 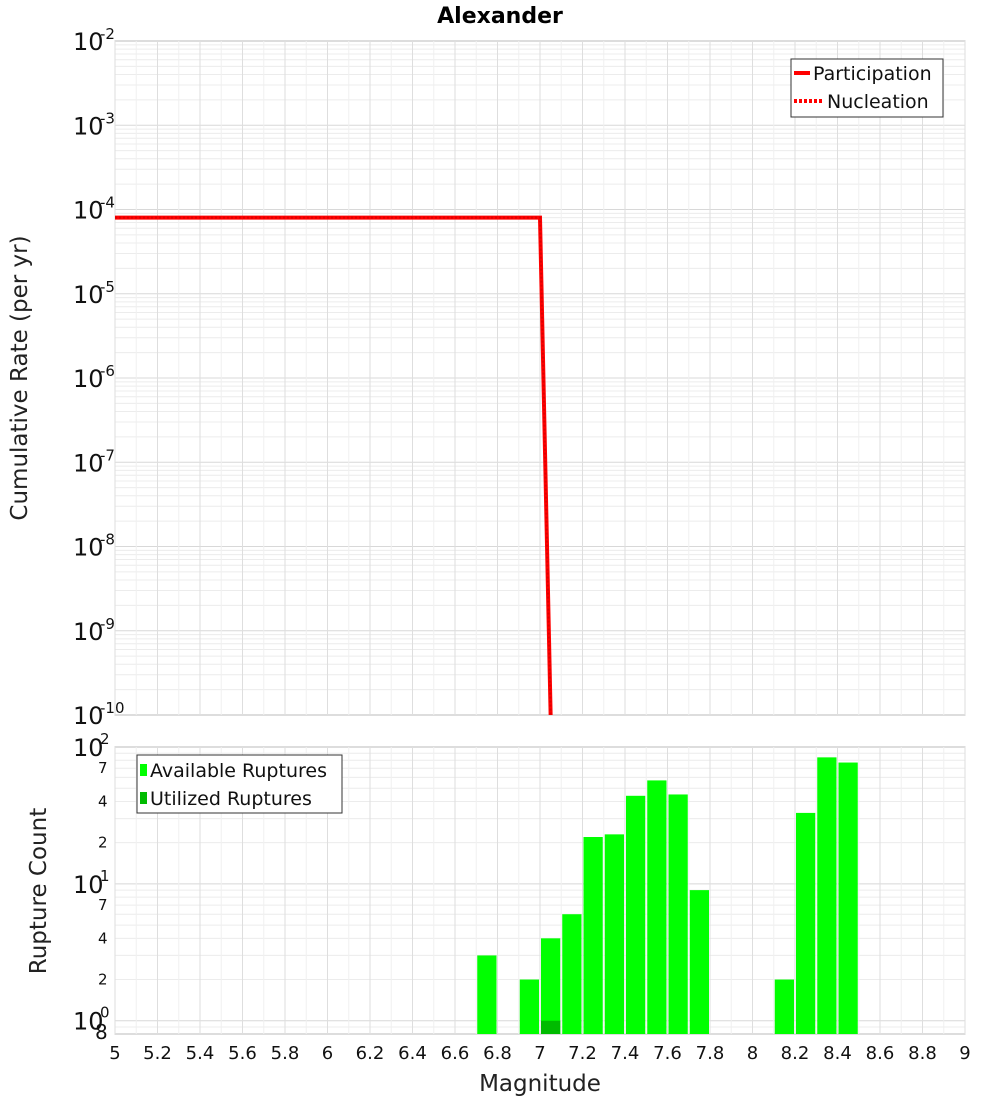 What do you see at coordinates (105, 739) in the screenshot?
I see `lower-y-tick-exponent: 2` at bounding box center [105, 739].